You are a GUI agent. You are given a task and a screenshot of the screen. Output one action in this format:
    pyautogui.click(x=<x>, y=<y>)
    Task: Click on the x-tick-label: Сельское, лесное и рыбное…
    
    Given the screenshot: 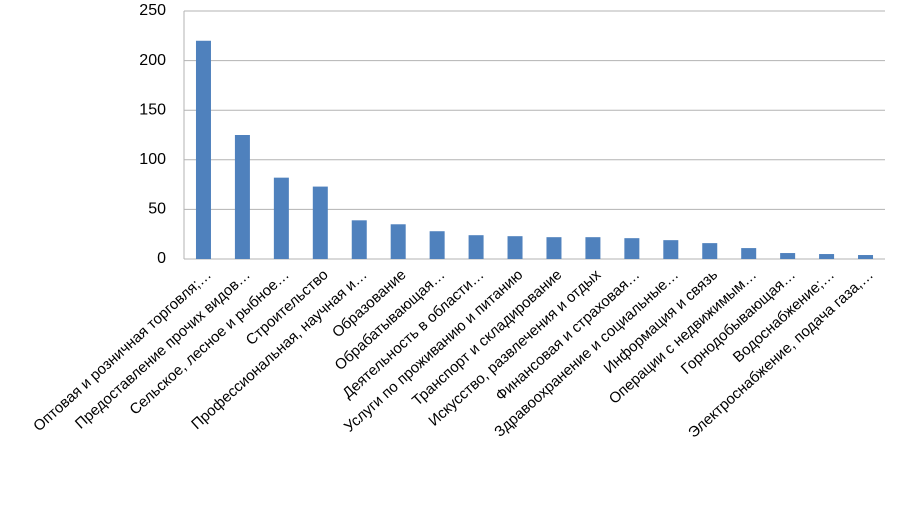 What is the action you would take?
    pyautogui.click(x=209, y=342)
    